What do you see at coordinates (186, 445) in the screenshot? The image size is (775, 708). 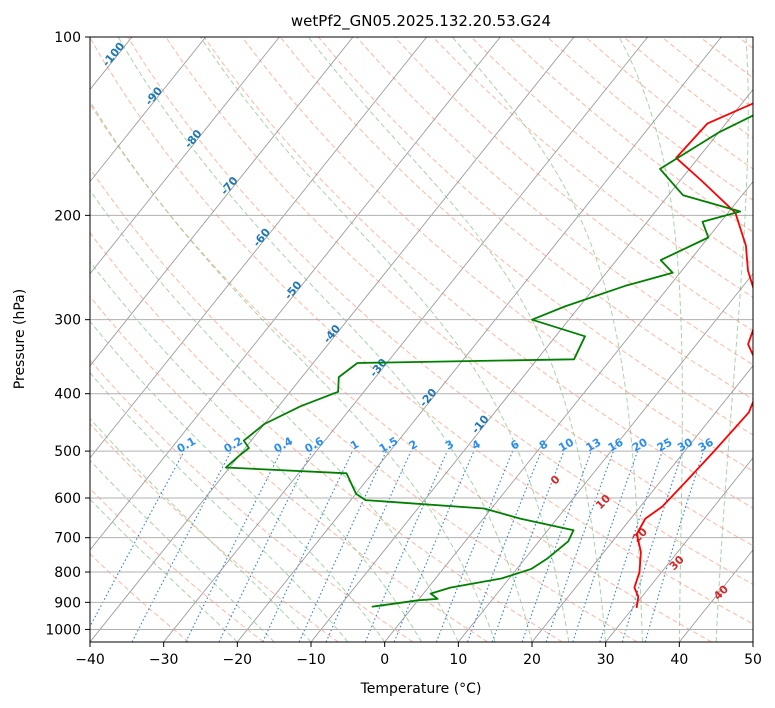 I see `mixing-ratio-label: 0.1` at bounding box center [186, 445].